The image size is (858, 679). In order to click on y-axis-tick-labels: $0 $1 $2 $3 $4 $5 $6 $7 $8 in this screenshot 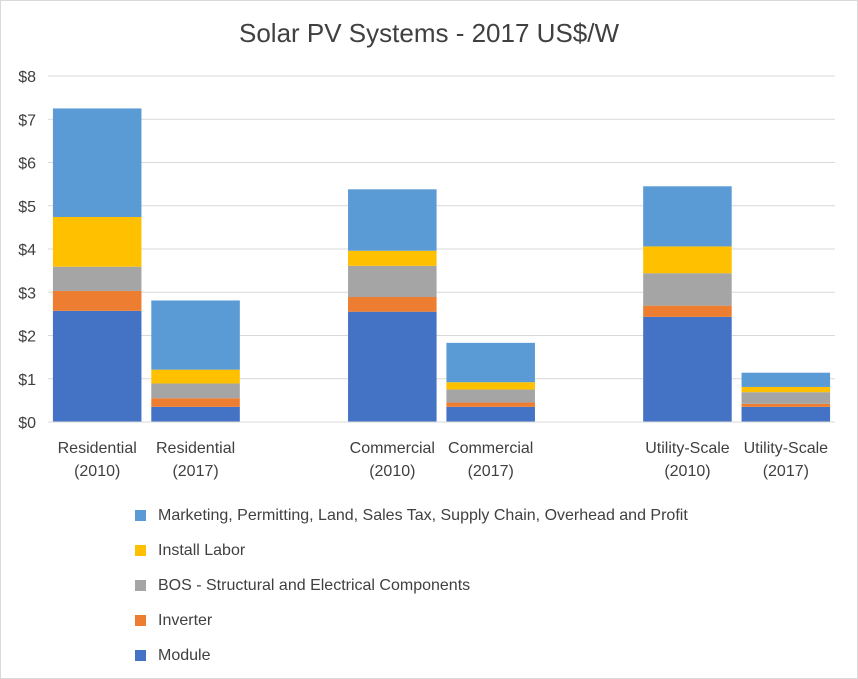, I will do `click(27, 250)`.